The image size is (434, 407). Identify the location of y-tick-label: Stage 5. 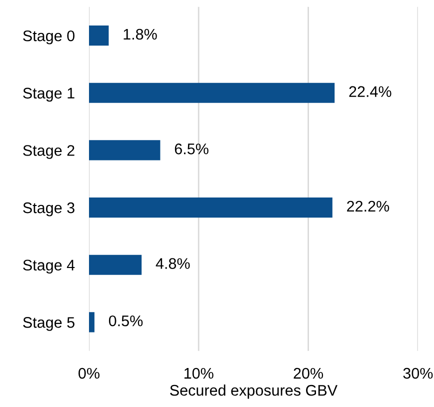
(48, 324).